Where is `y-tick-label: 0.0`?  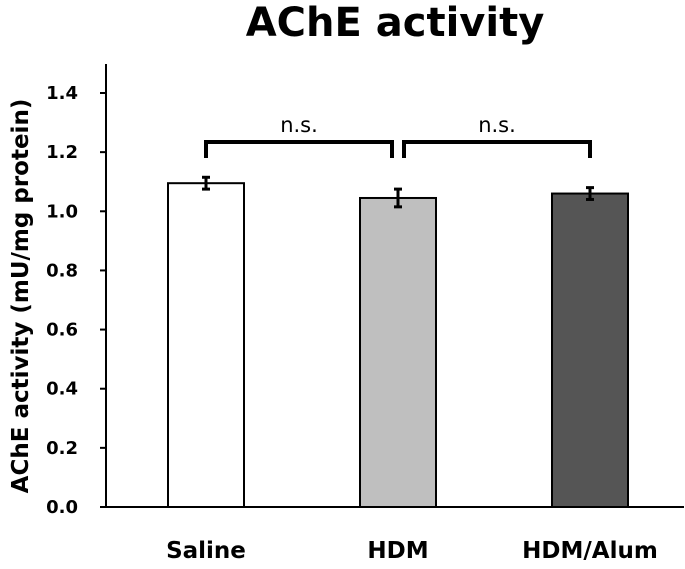 y-tick-label: 0.0 is located at coordinates (62, 507).